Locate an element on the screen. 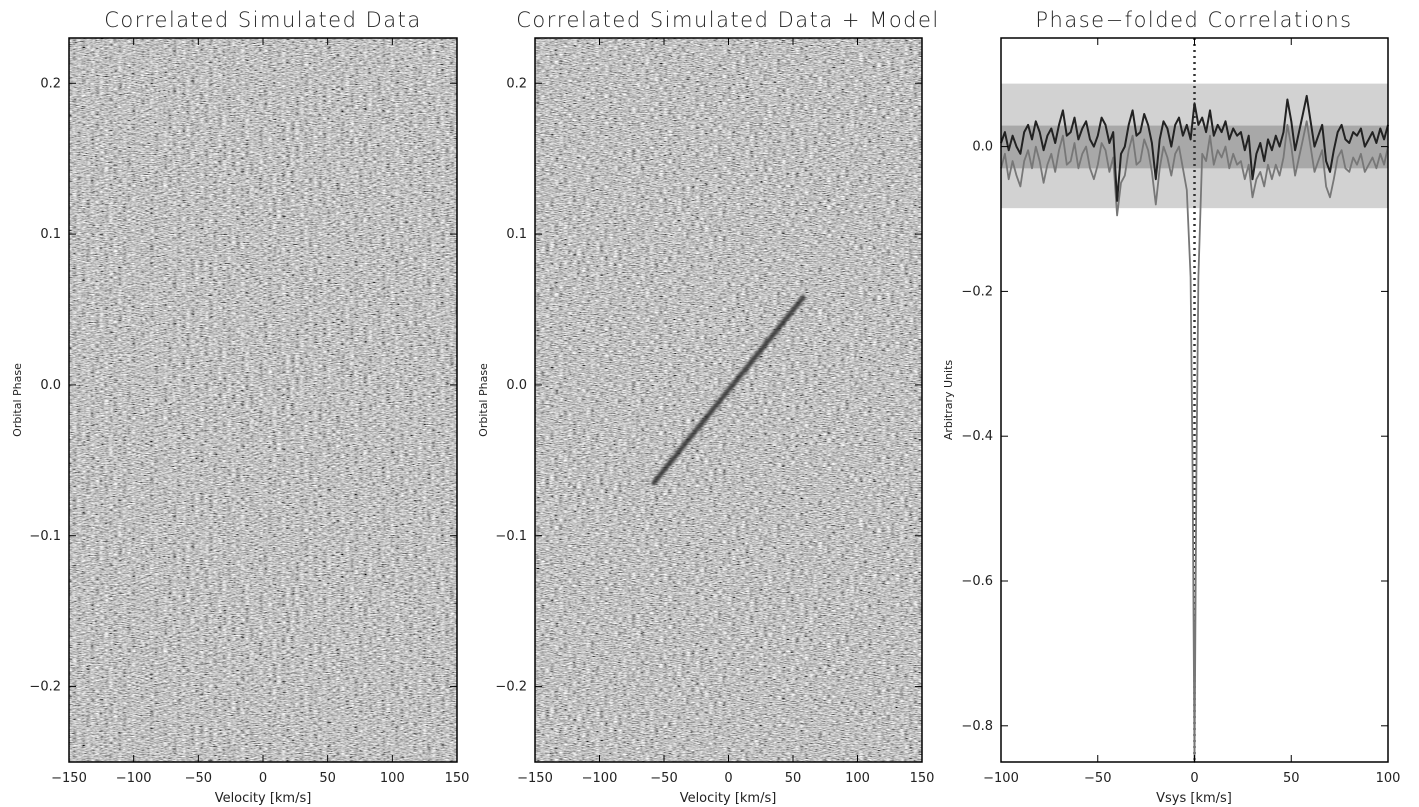 Image resolution: width=1419 pixels, height=807 pixels. panel3-x-label: Vsys [km/s] is located at coordinates (1194, 798).